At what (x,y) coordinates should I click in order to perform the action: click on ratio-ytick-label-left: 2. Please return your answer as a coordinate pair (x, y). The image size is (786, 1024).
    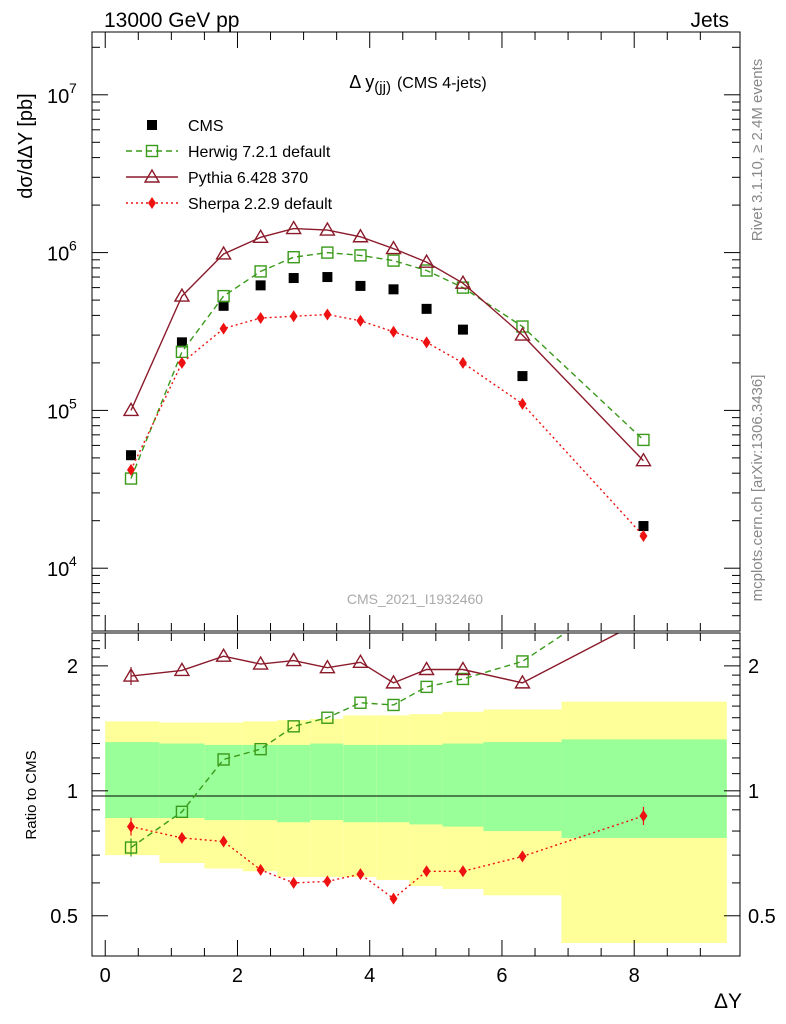
    Looking at the image, I should click on (72, 667).